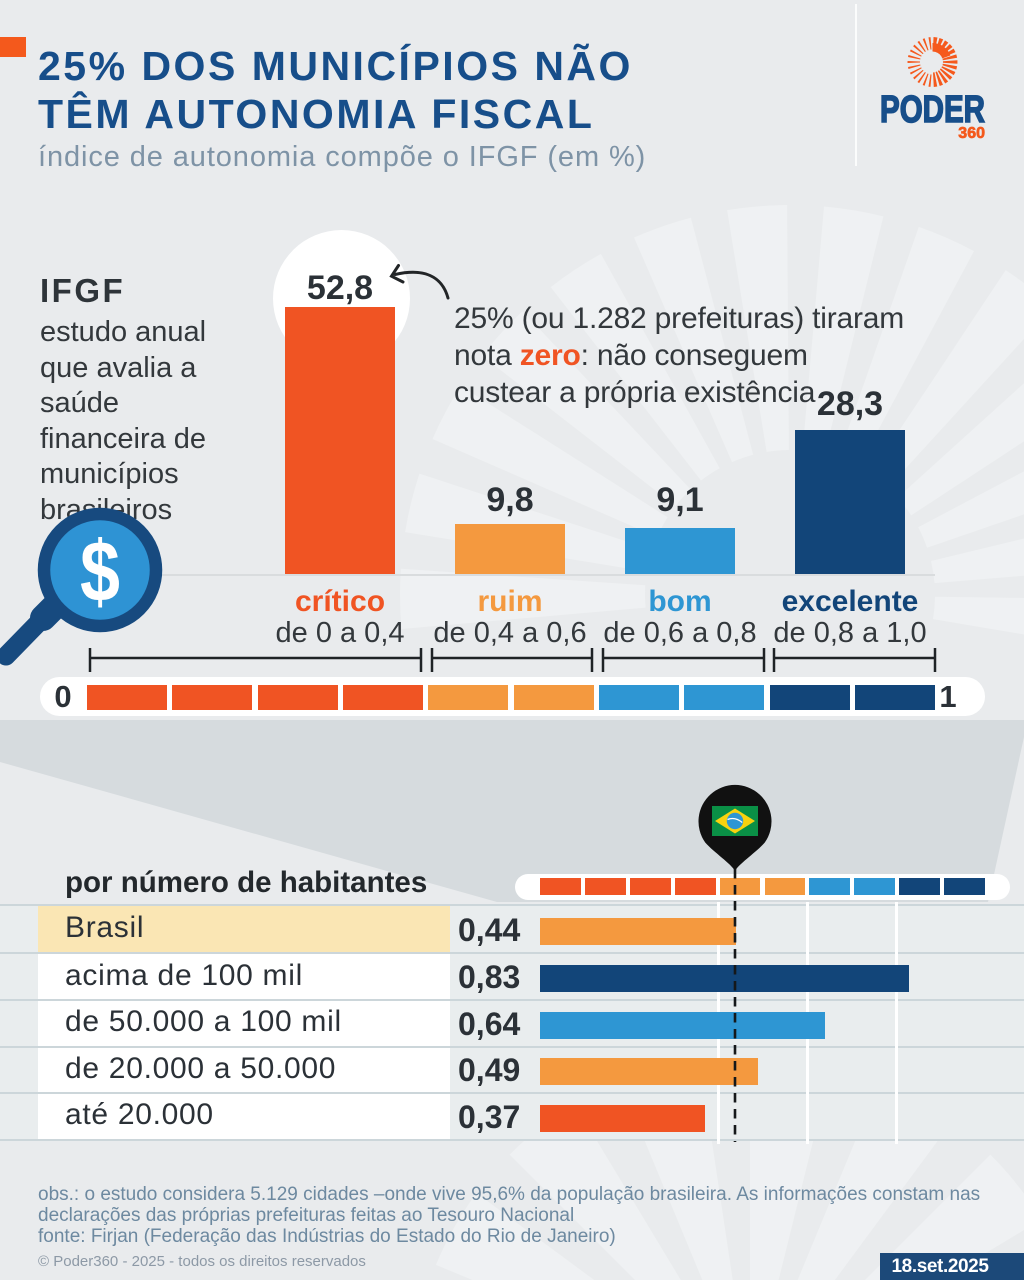 Image resolution: width=1024 pixels, height=1280 pixels. I want to click on svg-text: 360, so click(971, 133).